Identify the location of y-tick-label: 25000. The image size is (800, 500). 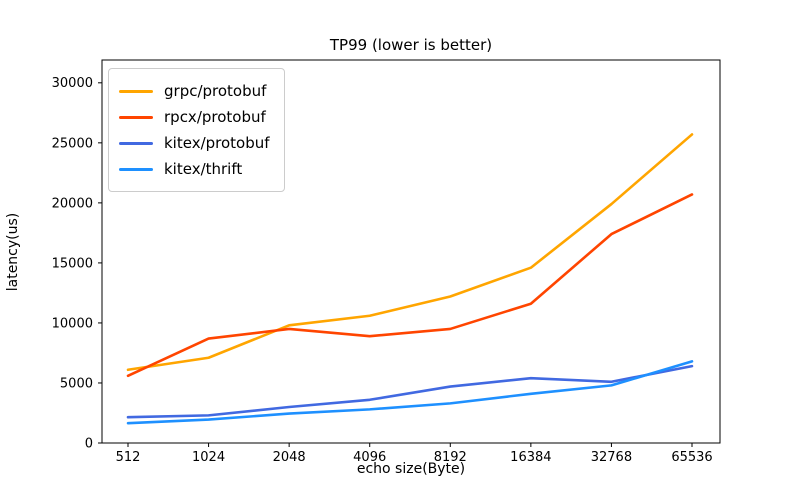
(72, 143).